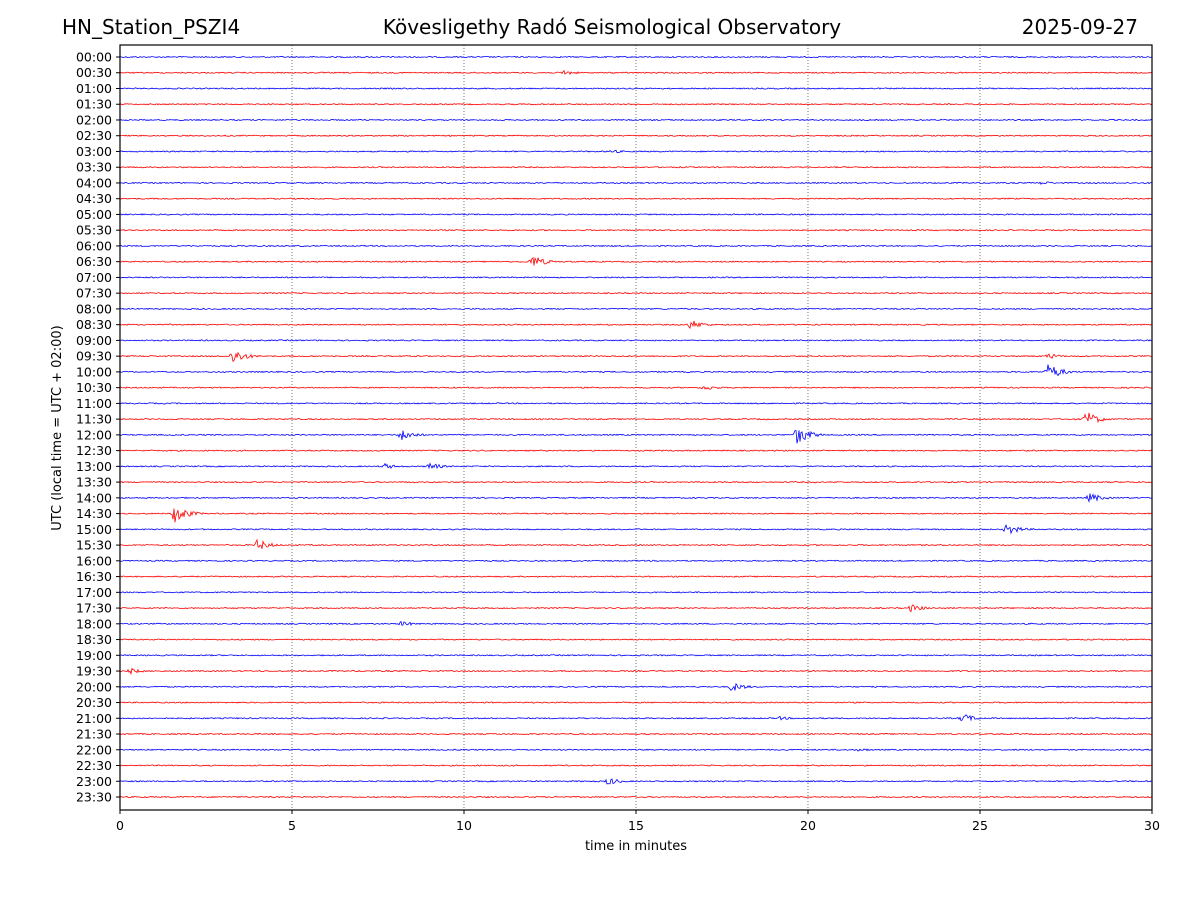 The image size is (1200, 900). I want to click on y-tick-label: 01:00, so click(94, 88).